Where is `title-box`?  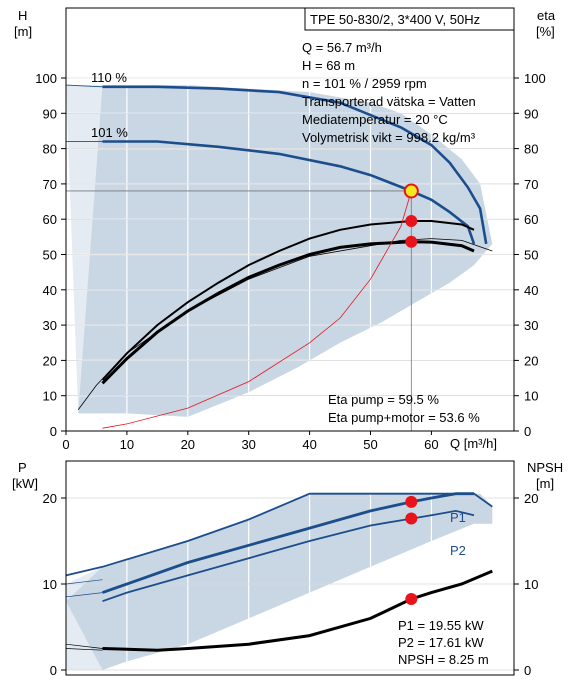
title-box is located at coordinates (409, 19).